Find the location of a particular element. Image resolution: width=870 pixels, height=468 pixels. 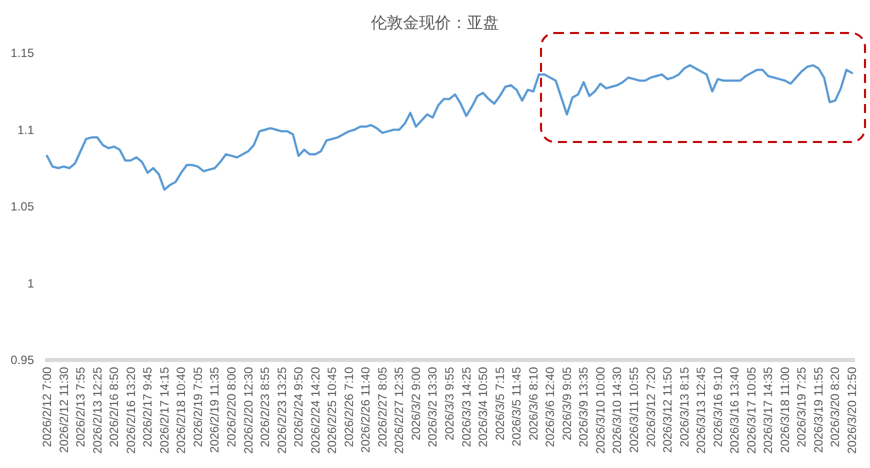

x-tick-label: 2026/2/25 10:45 is located at coordinates (332, 410).